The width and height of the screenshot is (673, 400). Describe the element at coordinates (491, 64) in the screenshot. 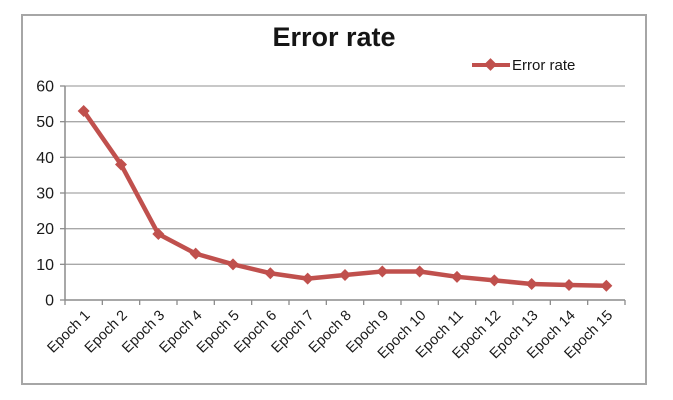

I see `legend-line-sample` at that location.